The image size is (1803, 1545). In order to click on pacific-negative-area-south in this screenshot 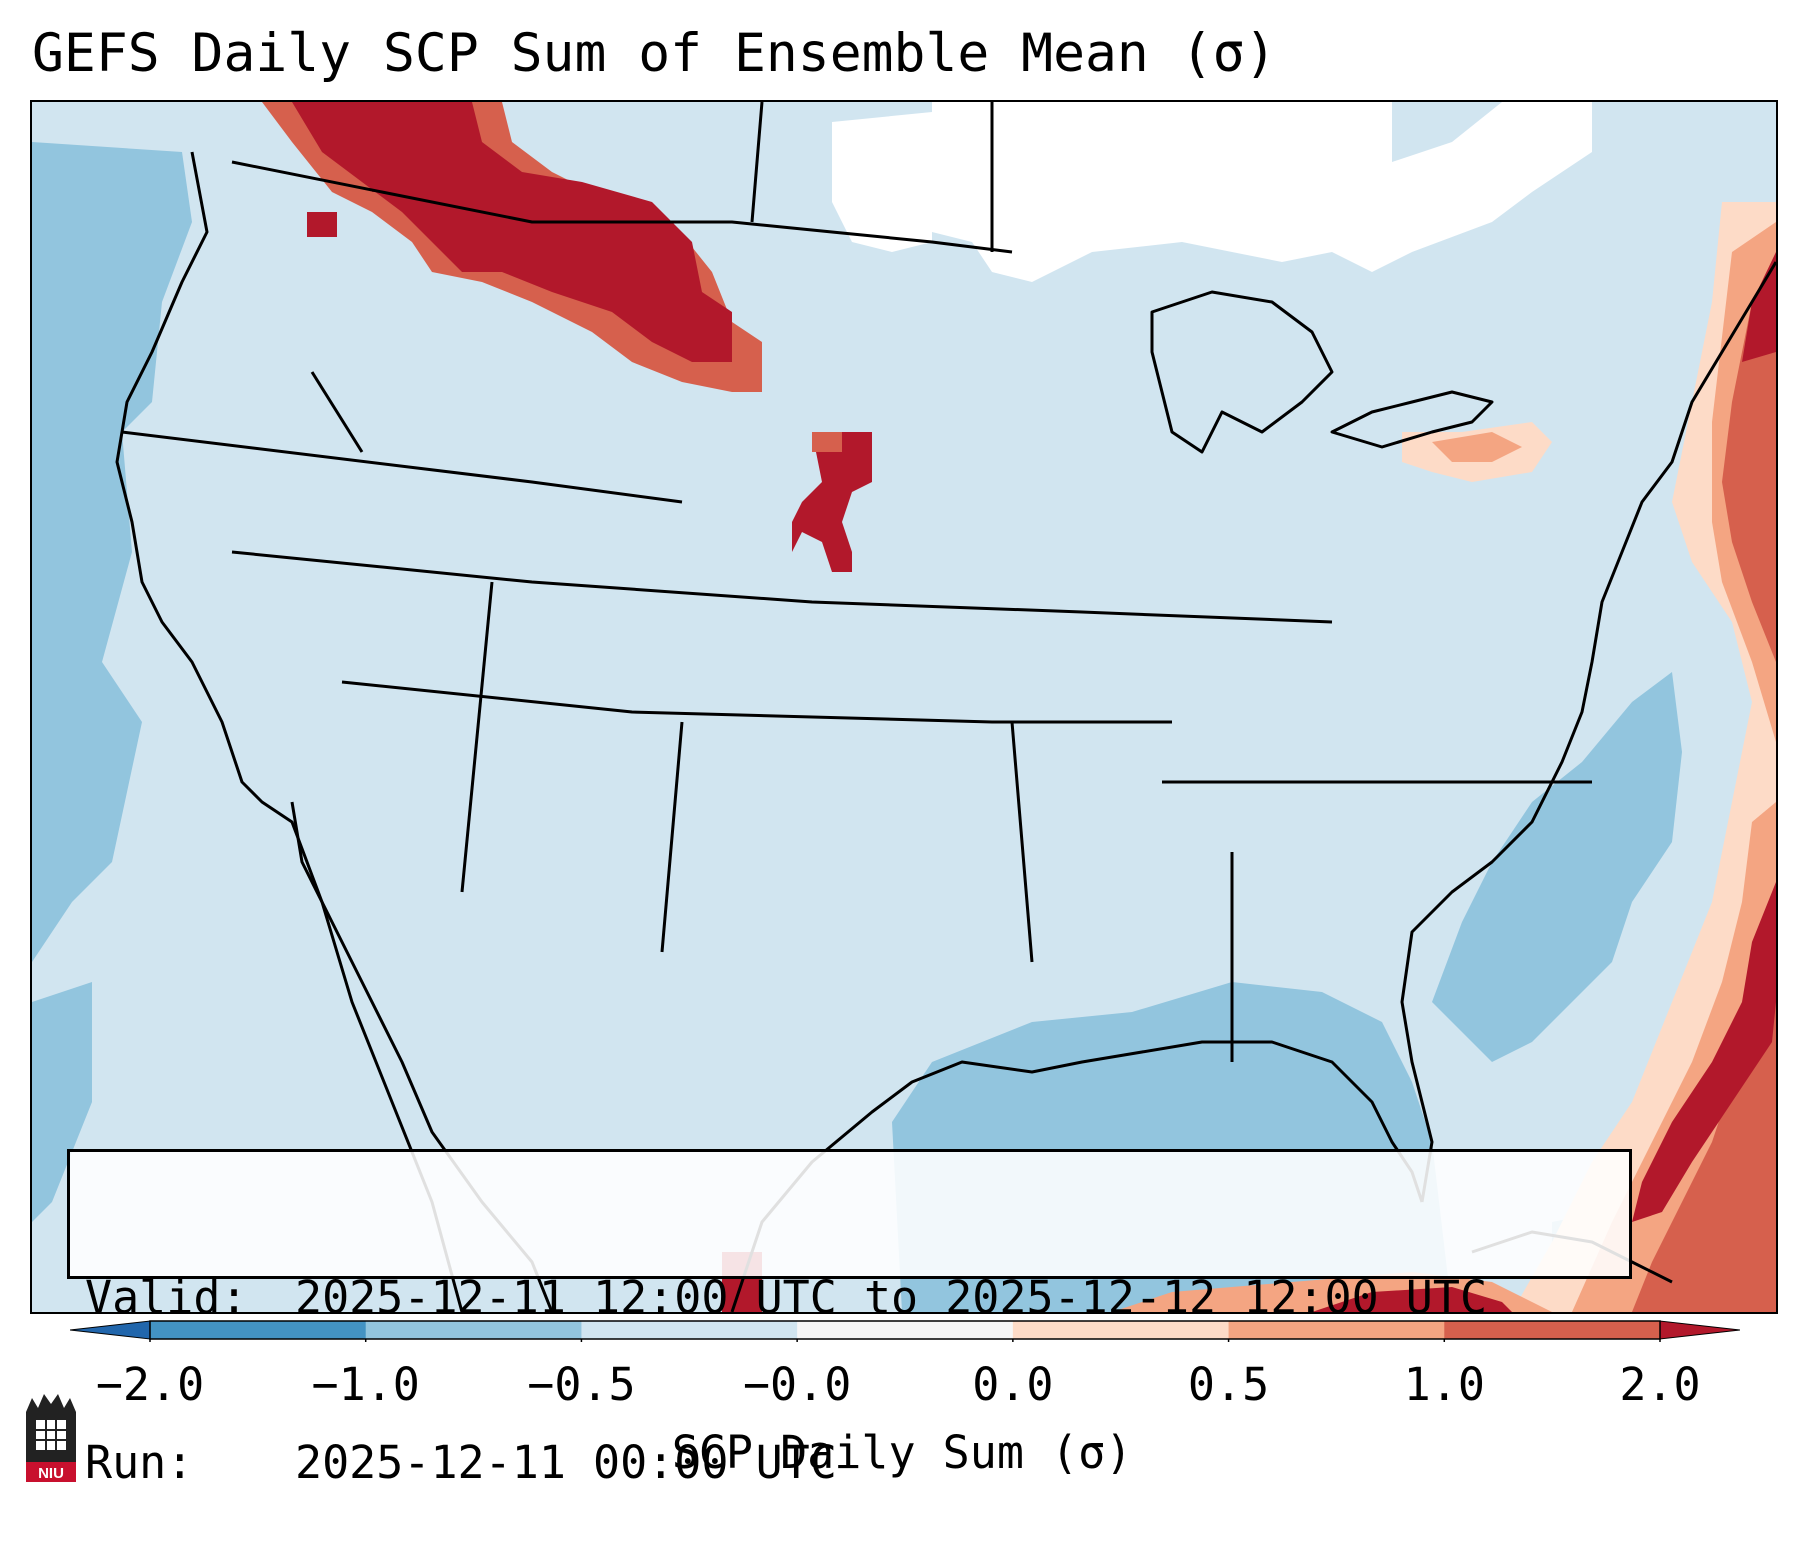, I will do `click(62, 1102)`.